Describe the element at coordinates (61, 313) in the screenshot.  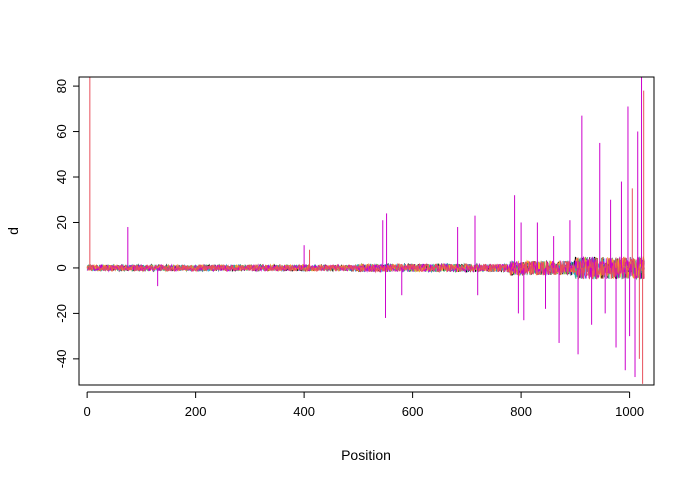
I see `y-tick-label: -20` at that location.